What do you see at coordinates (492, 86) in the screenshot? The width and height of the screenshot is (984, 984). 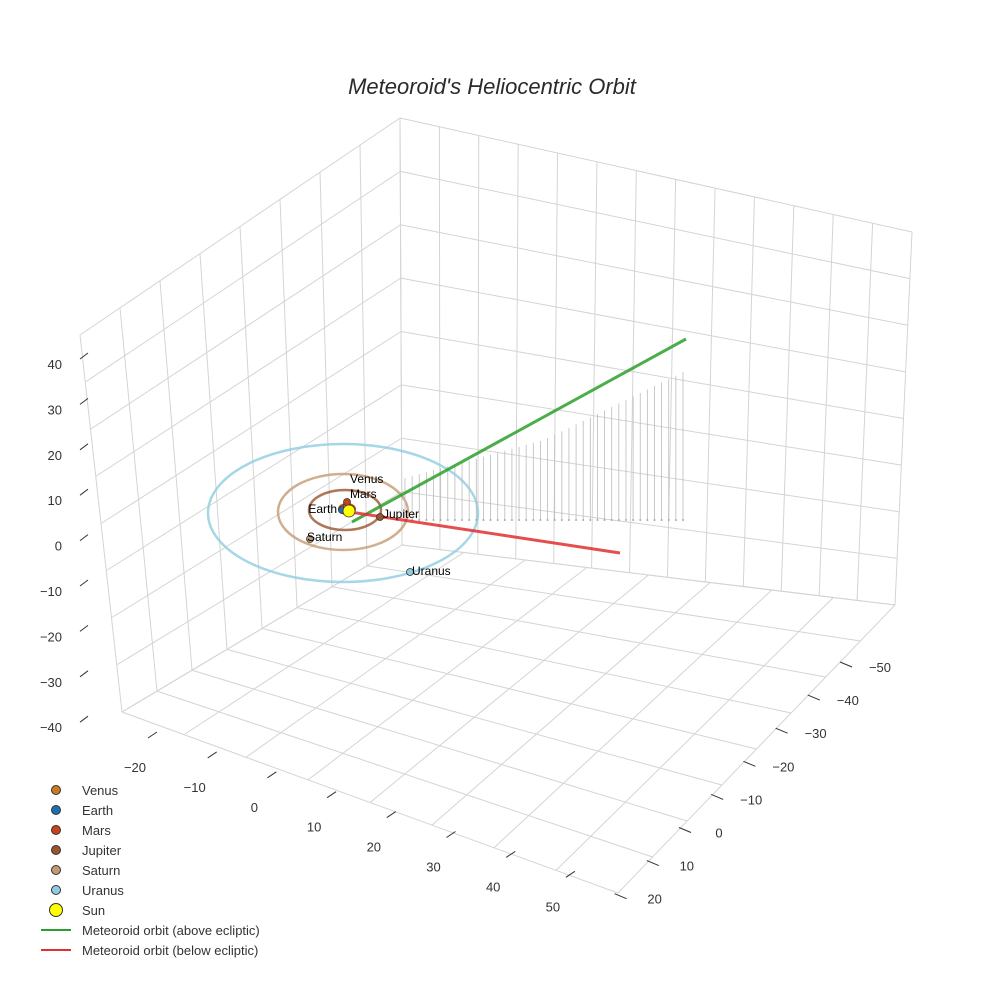 I see `chart-title: Meteoroid's Heliocentric Orbit` at bounding box center [492, 86].